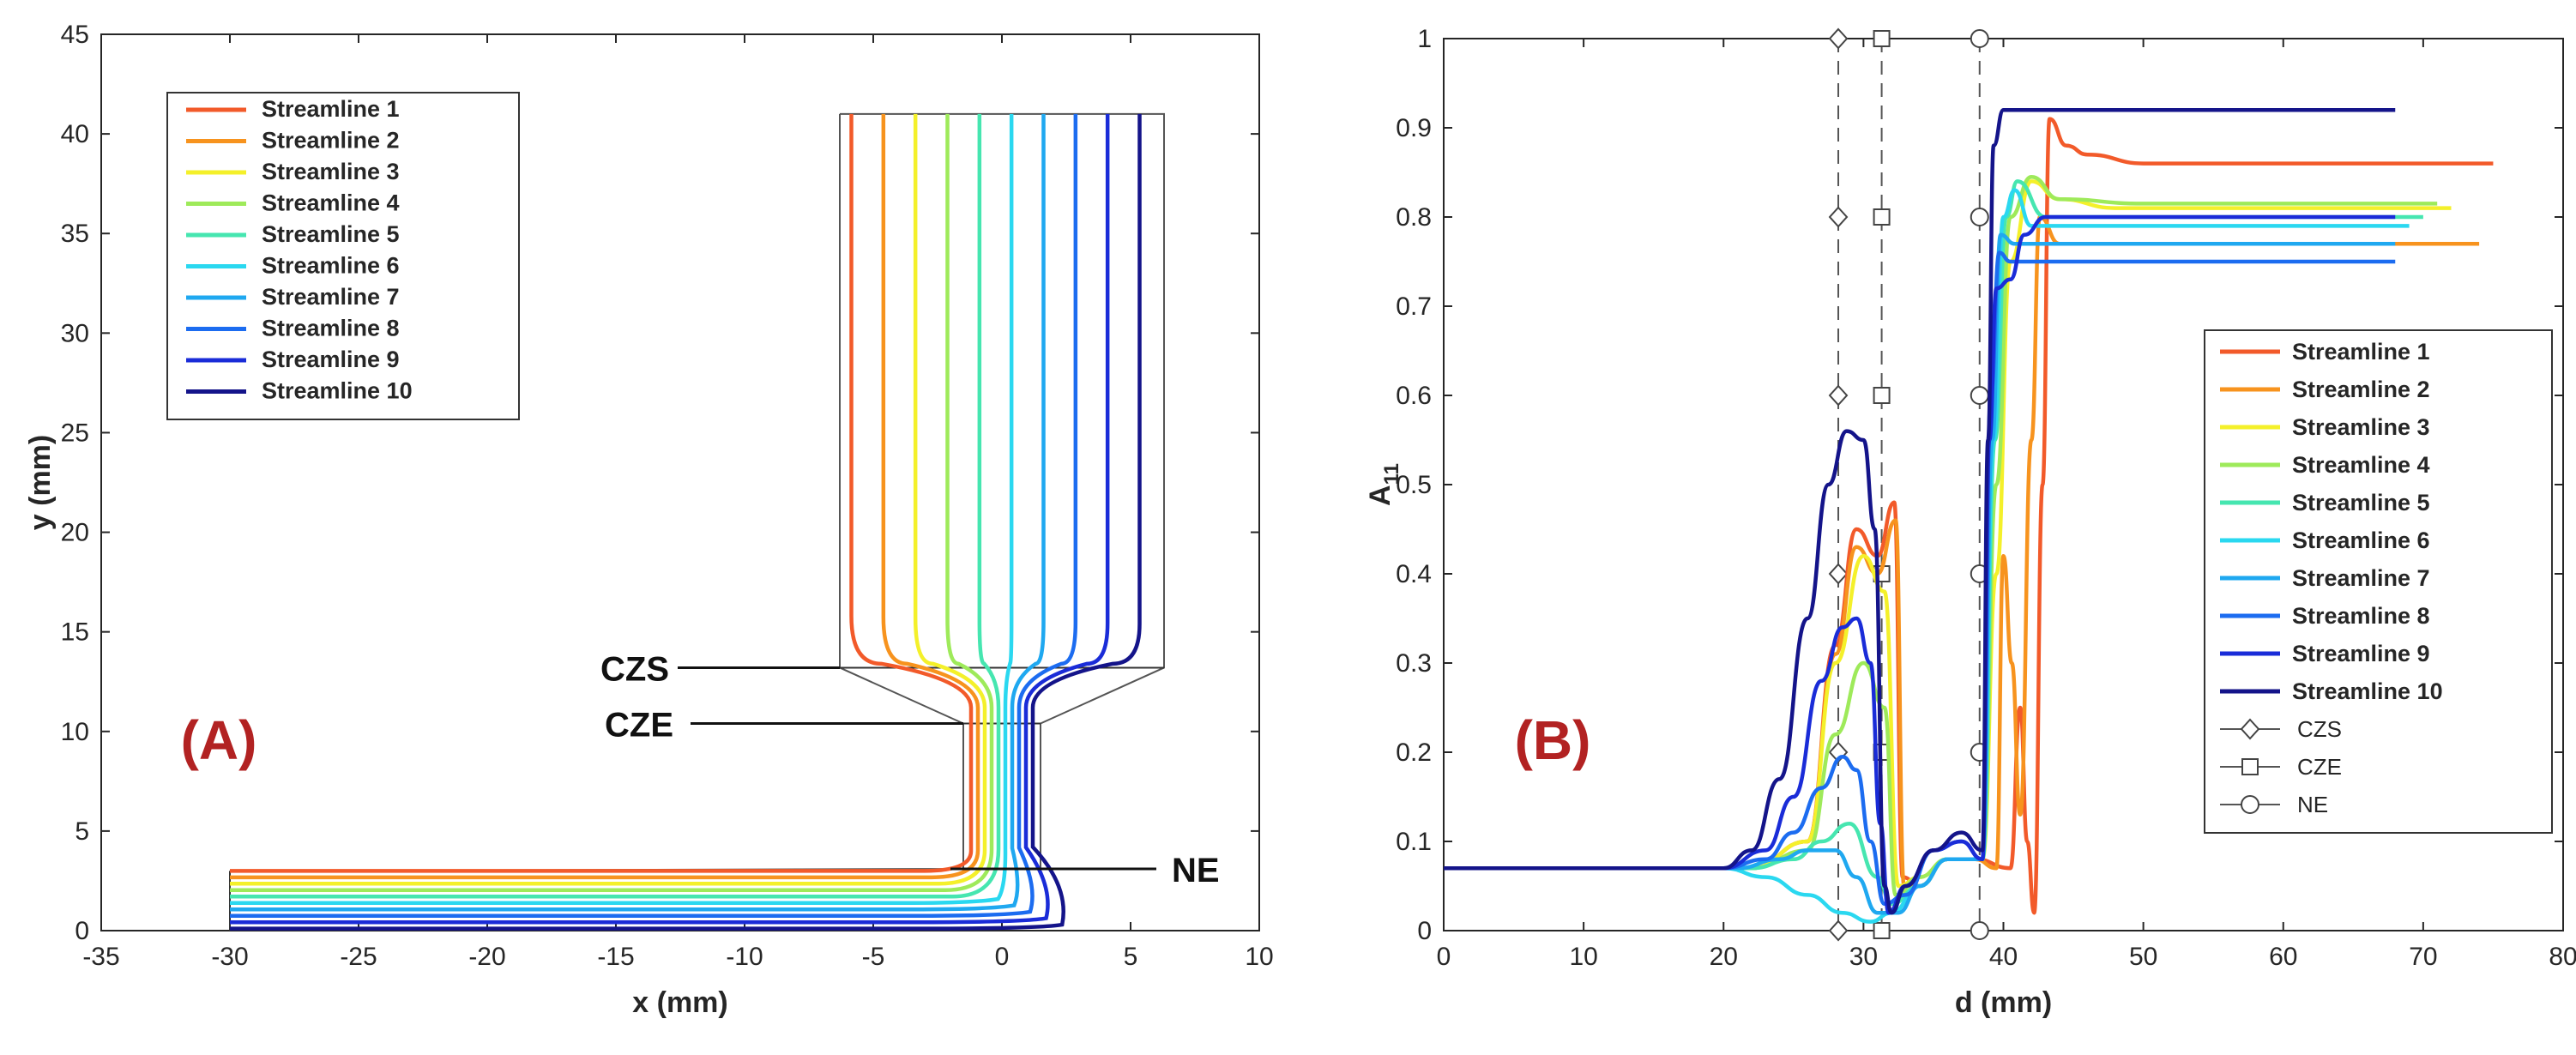 The image size is (2576, 1055). What do you see at coordinates (82, 831) in the screenshot?
I see `y-tick-label: 5` at bounding box center [82, 831].